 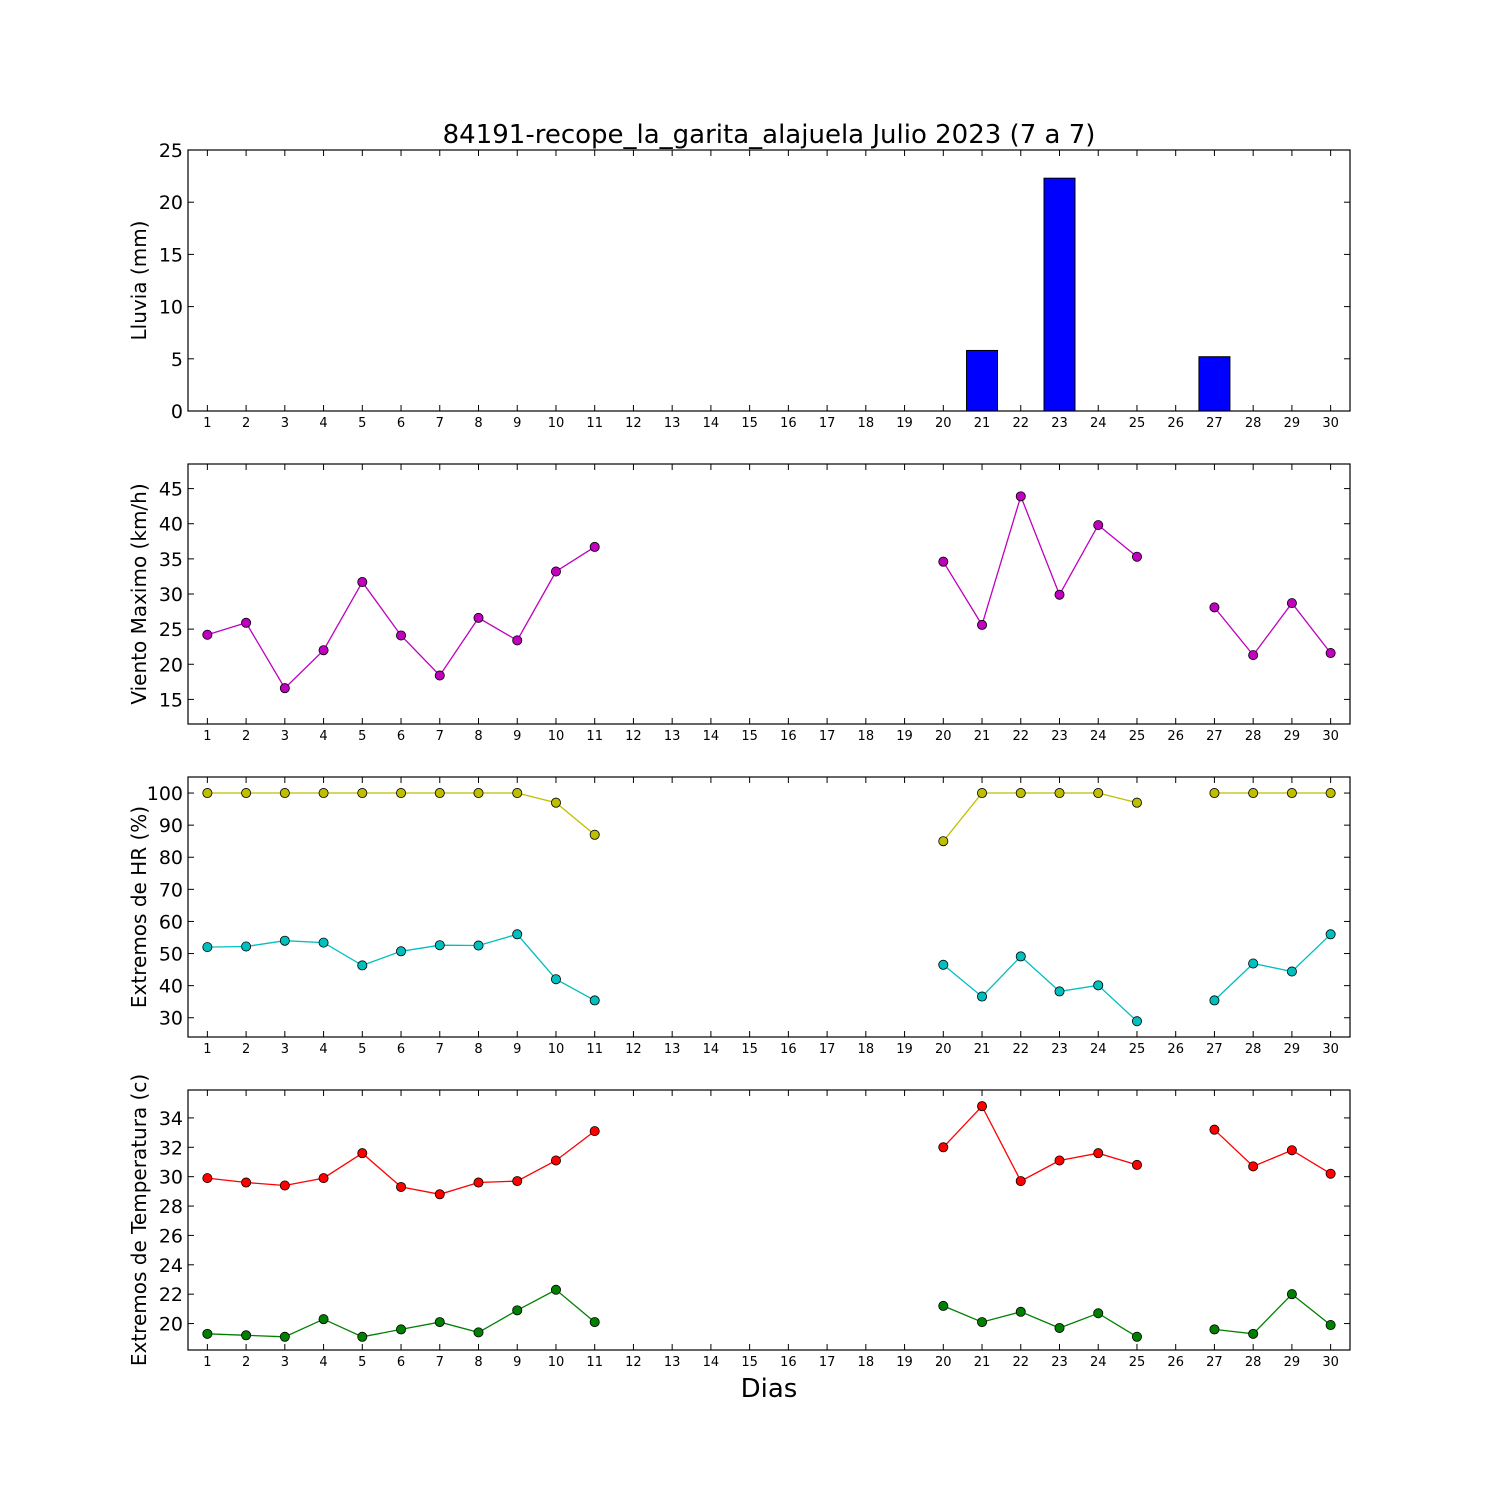 I want to click on y-tick-label: 10, so click(x=171, y=308).